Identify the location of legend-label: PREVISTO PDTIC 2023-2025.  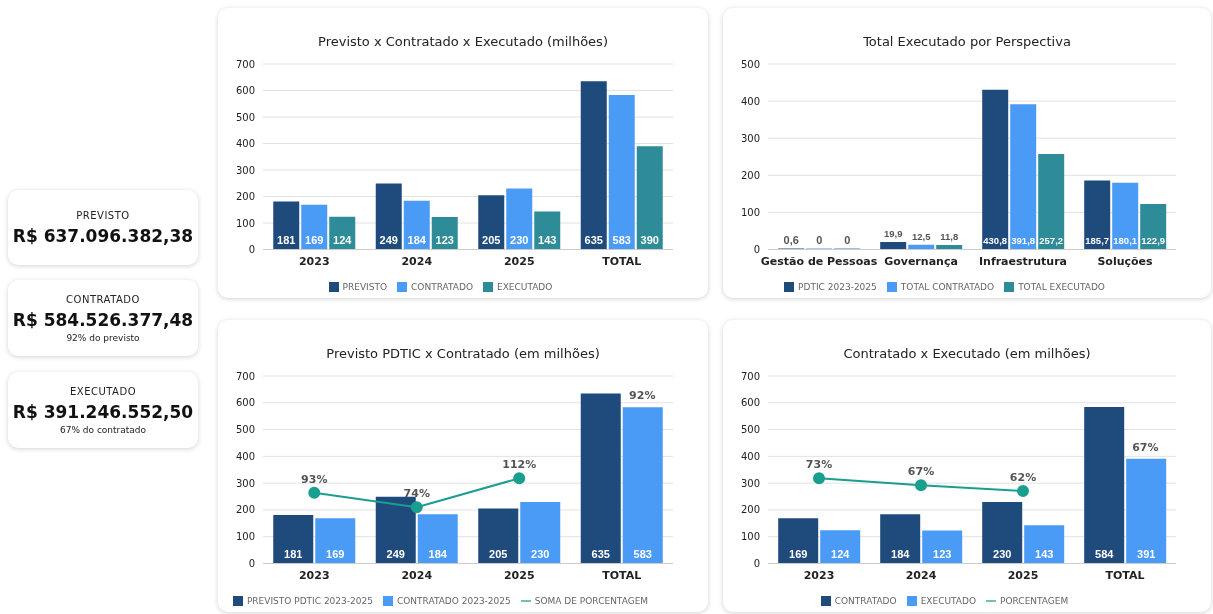
(309, 600).